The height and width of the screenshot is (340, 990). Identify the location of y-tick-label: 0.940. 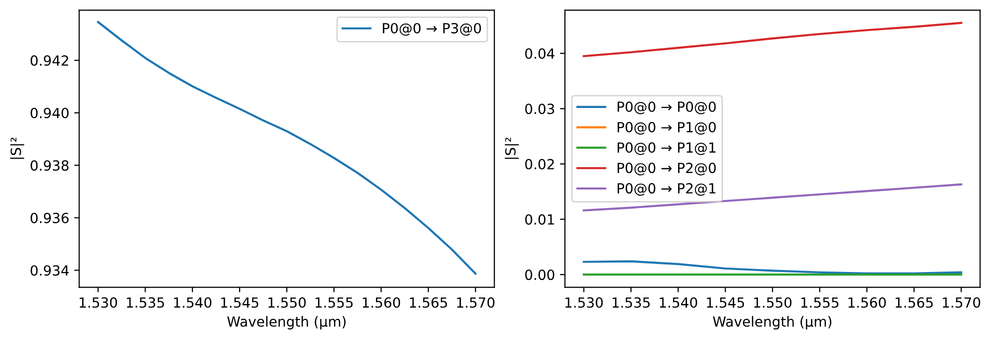
(49, 113).